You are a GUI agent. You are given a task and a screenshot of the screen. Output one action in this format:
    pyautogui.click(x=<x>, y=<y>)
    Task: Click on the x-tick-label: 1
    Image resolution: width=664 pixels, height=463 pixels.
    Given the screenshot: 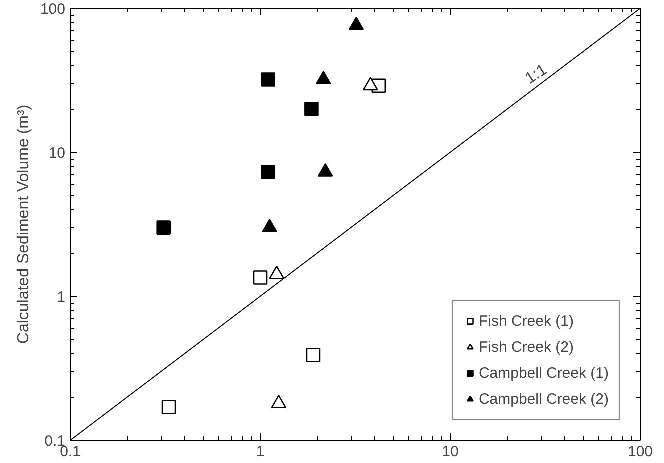 What is the action you would take?
    pyautogui.click(x=260, y=452)
    